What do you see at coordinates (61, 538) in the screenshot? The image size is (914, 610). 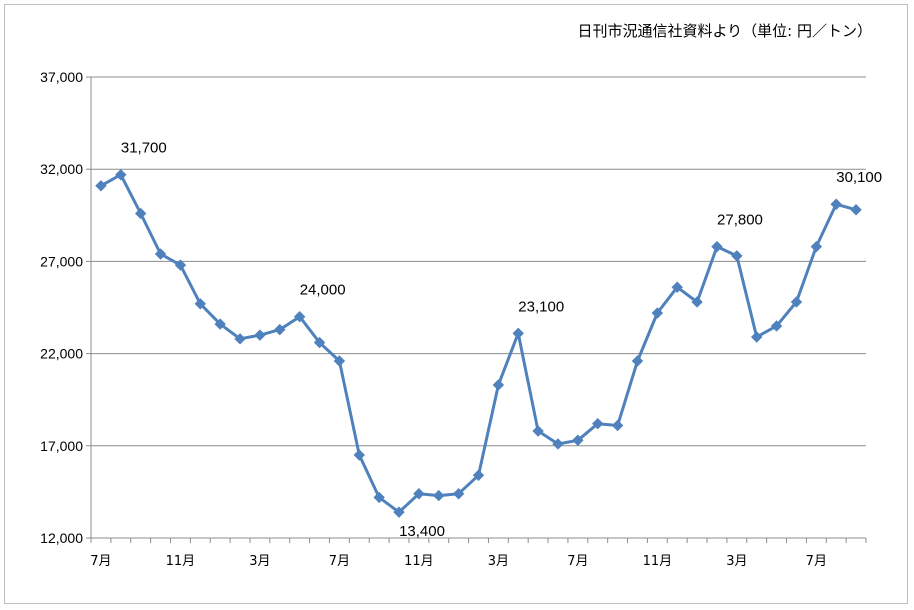 I see `y-tick-label: 12,000` at bounding box center [61, 538].